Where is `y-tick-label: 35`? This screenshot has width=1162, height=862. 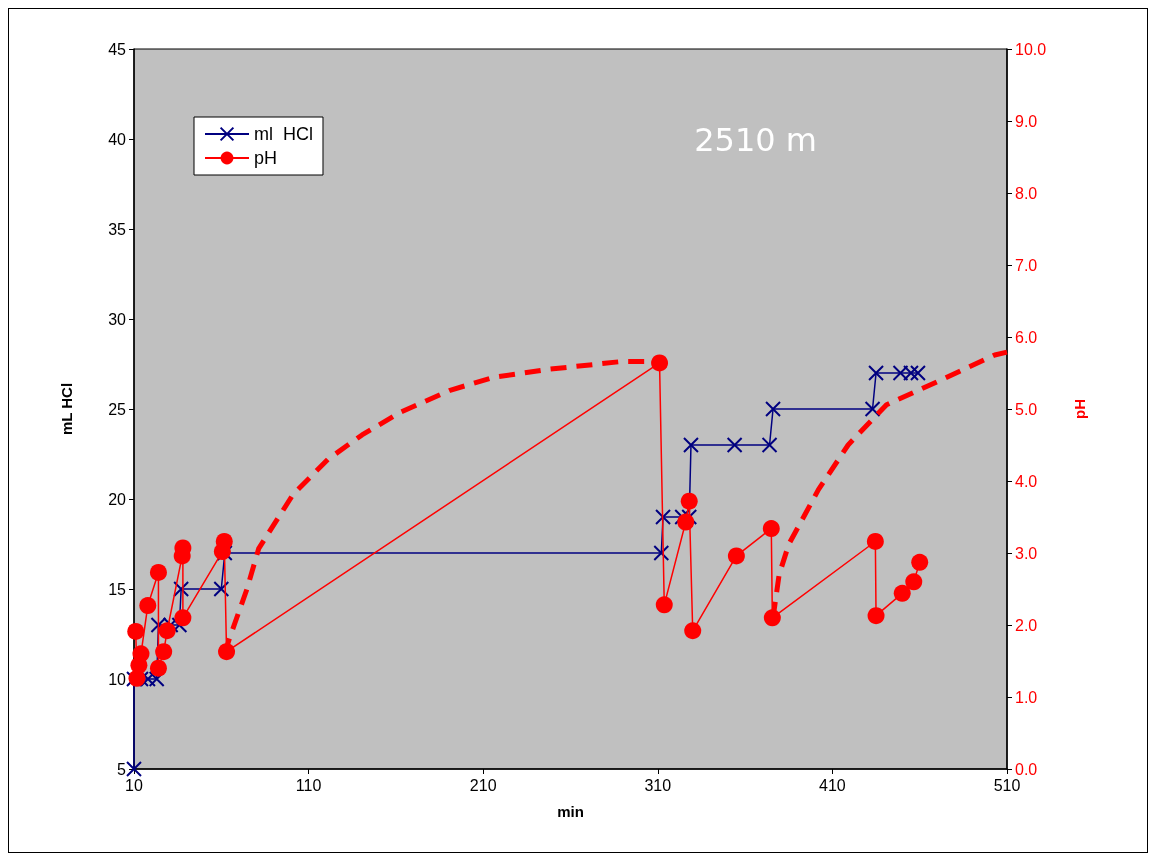
y-tick-label: 35 is located at coordinates (117, 229).